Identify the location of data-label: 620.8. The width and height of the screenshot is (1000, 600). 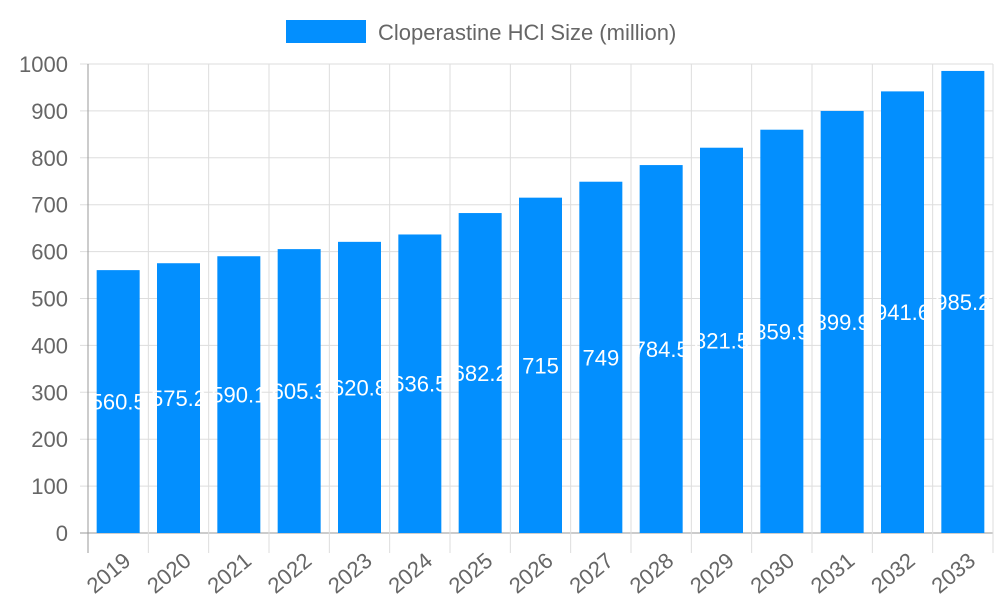
(359, 387).